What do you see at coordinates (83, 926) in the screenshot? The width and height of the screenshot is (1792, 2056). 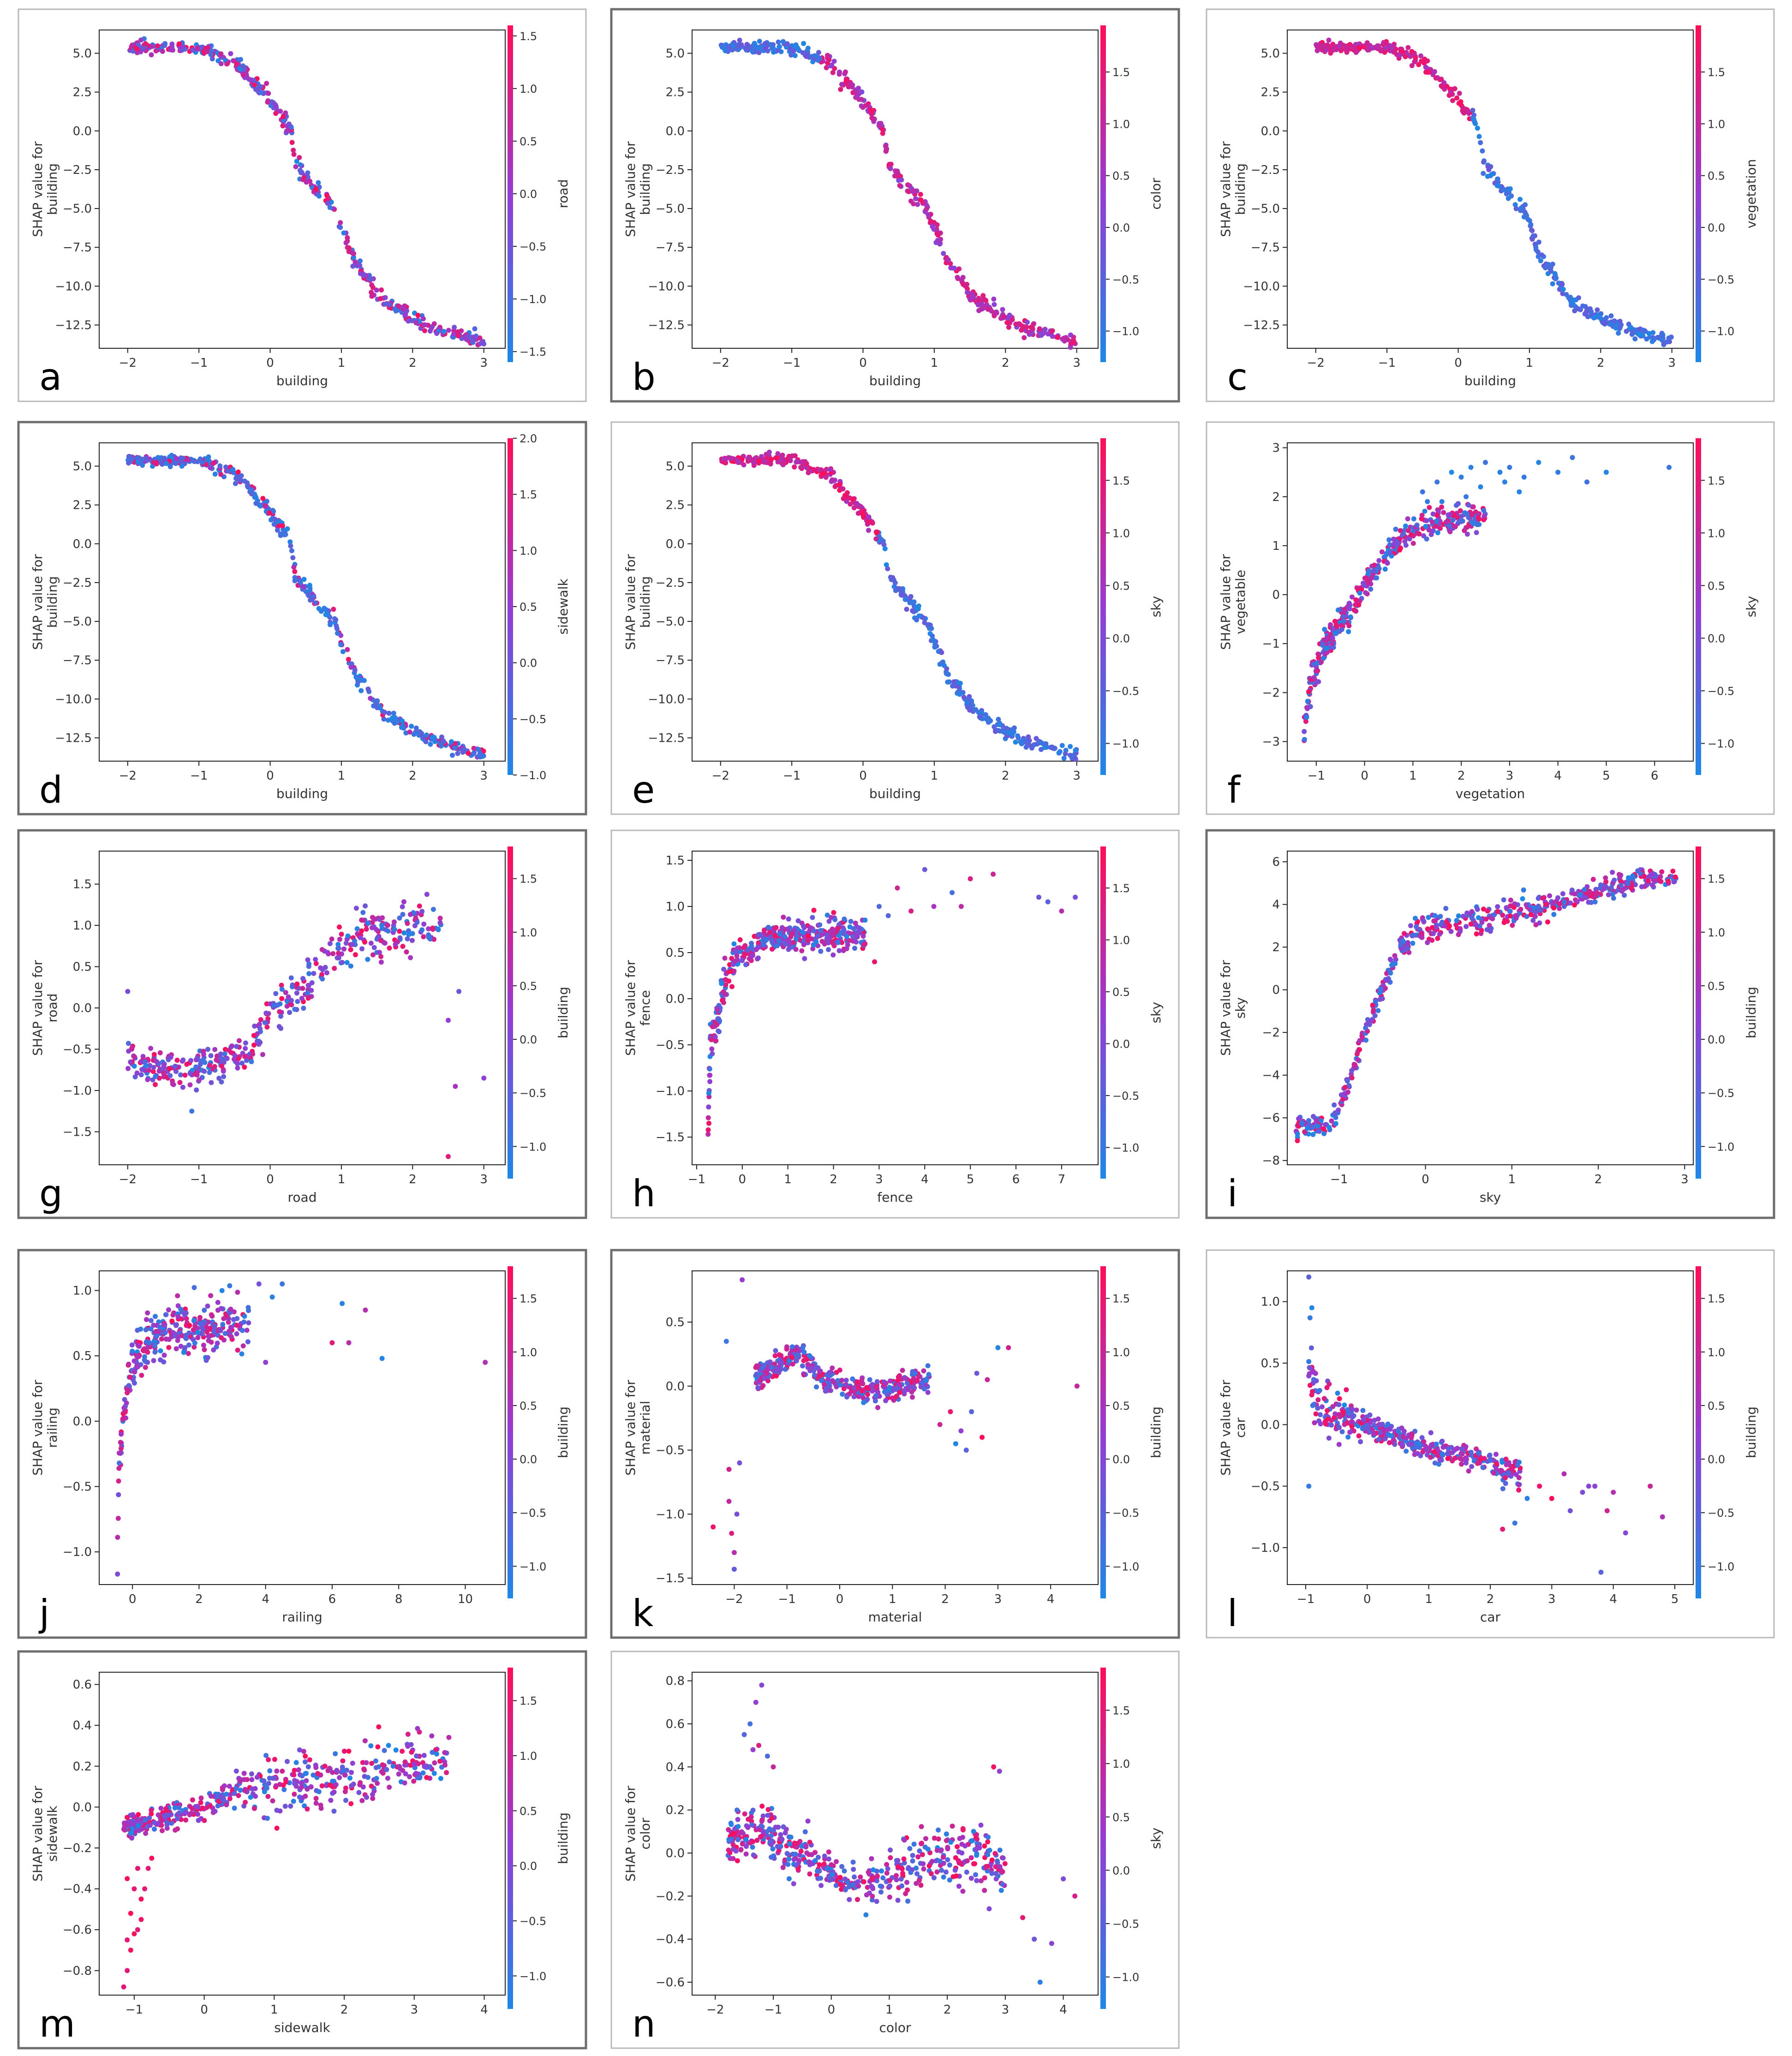 I see `y-tick-label: 1.0` at bounding box center [83, 926].